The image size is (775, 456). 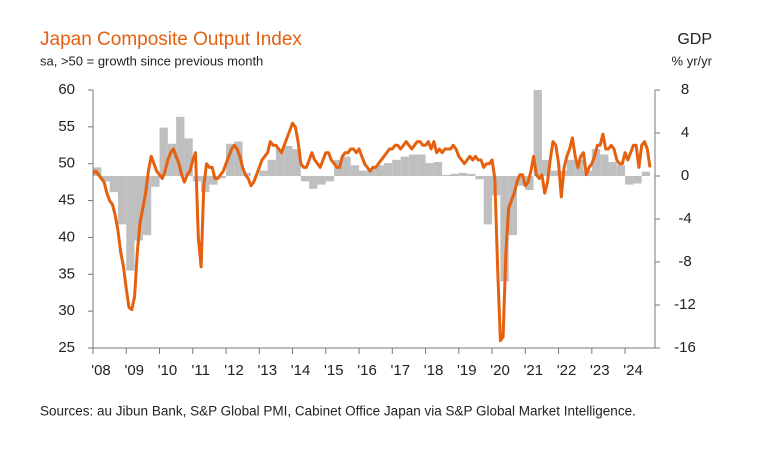 I want to click on x-tick-label: '19, so click(x=467, y=370).